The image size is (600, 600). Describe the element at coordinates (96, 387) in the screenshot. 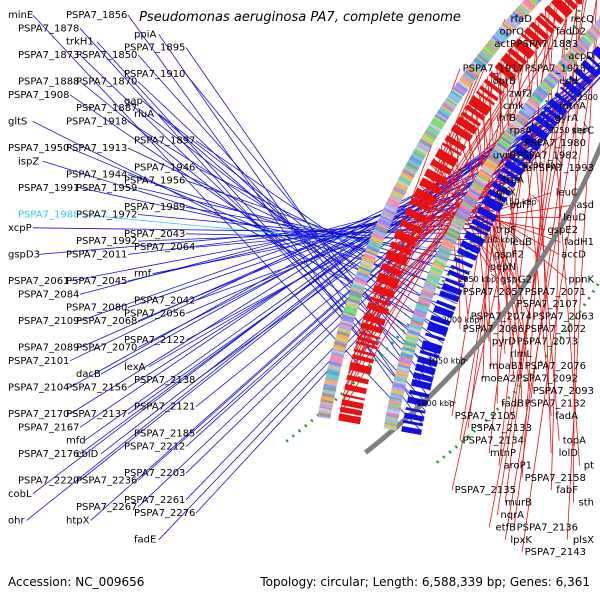

I see `gene-label: PSPA7_2156` at that location.